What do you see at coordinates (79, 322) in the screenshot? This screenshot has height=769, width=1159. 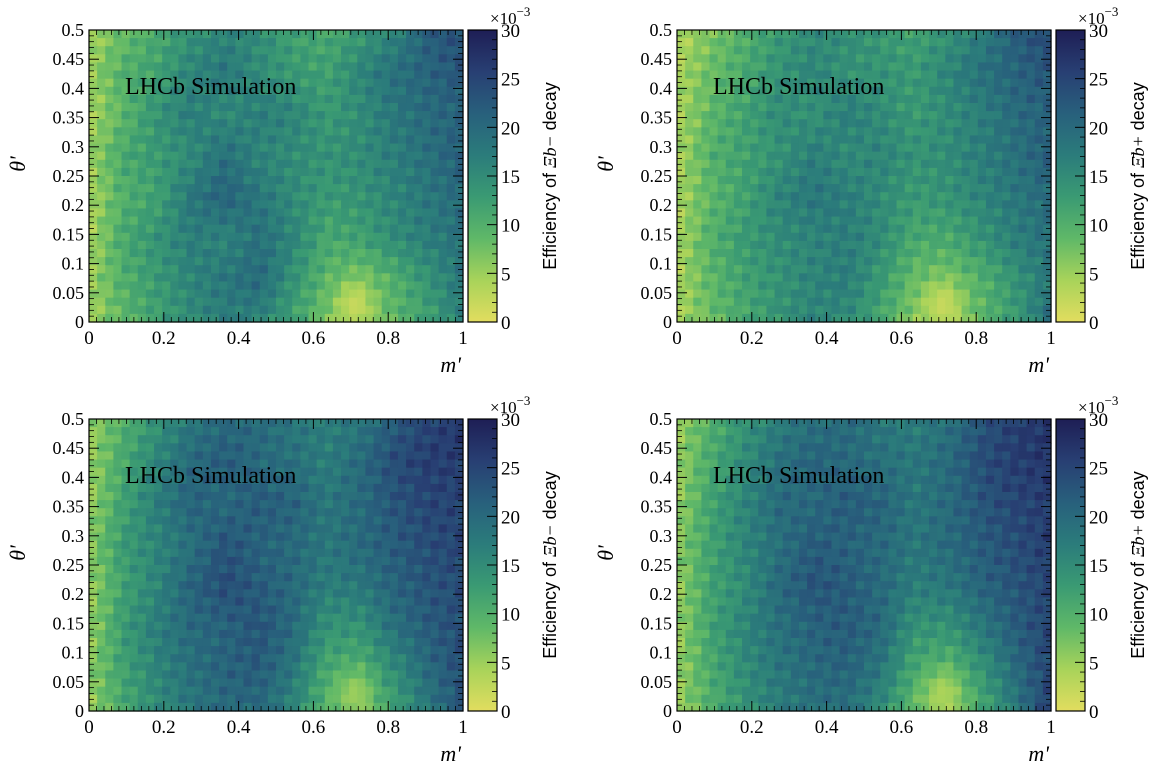 I see `y-tick-label: 0` at bounding box center [79, 322].